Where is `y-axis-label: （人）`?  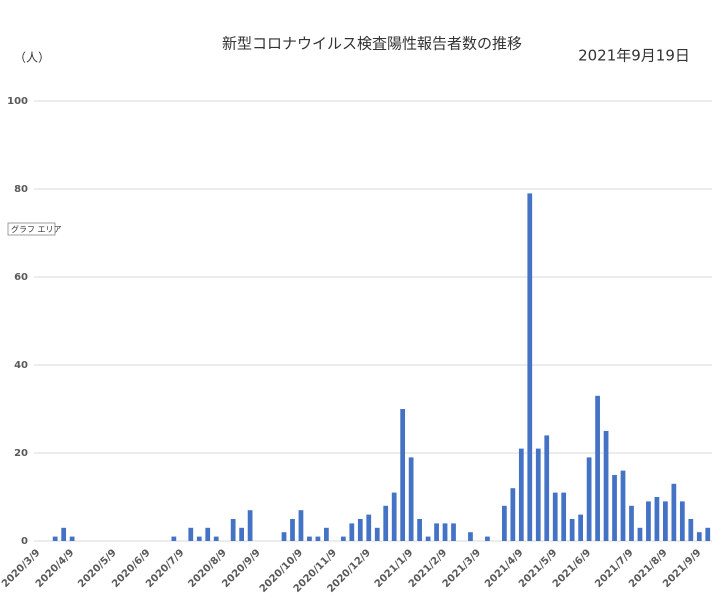 y-axis-label: （人） is located at coordinates (32, 58).